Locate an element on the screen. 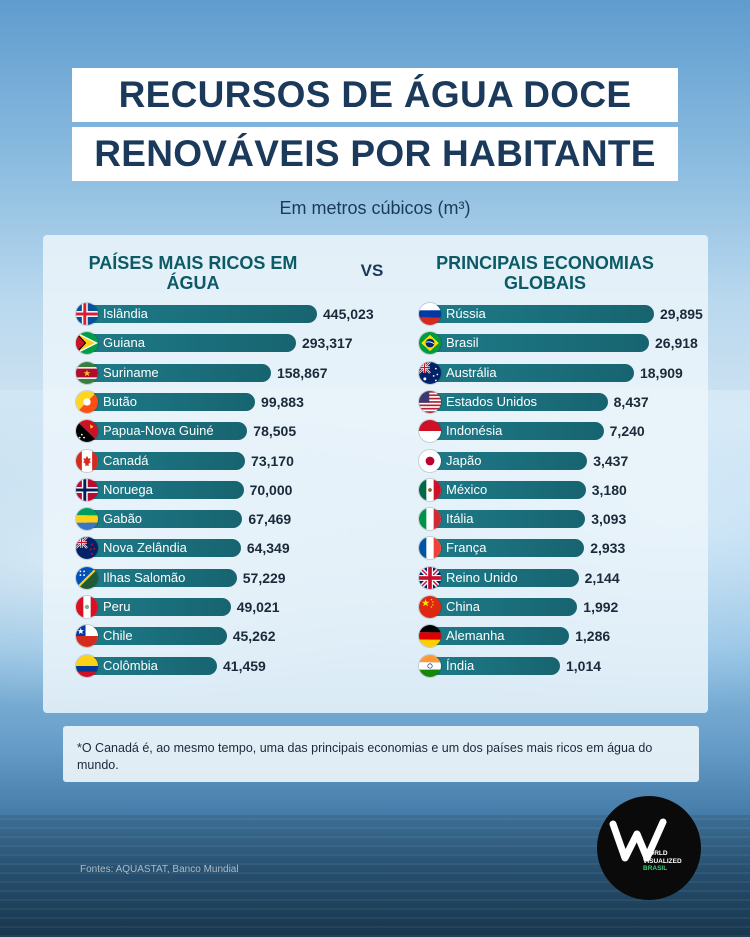  bar-value-label: 78,505 is located at coordinates (275, 431).